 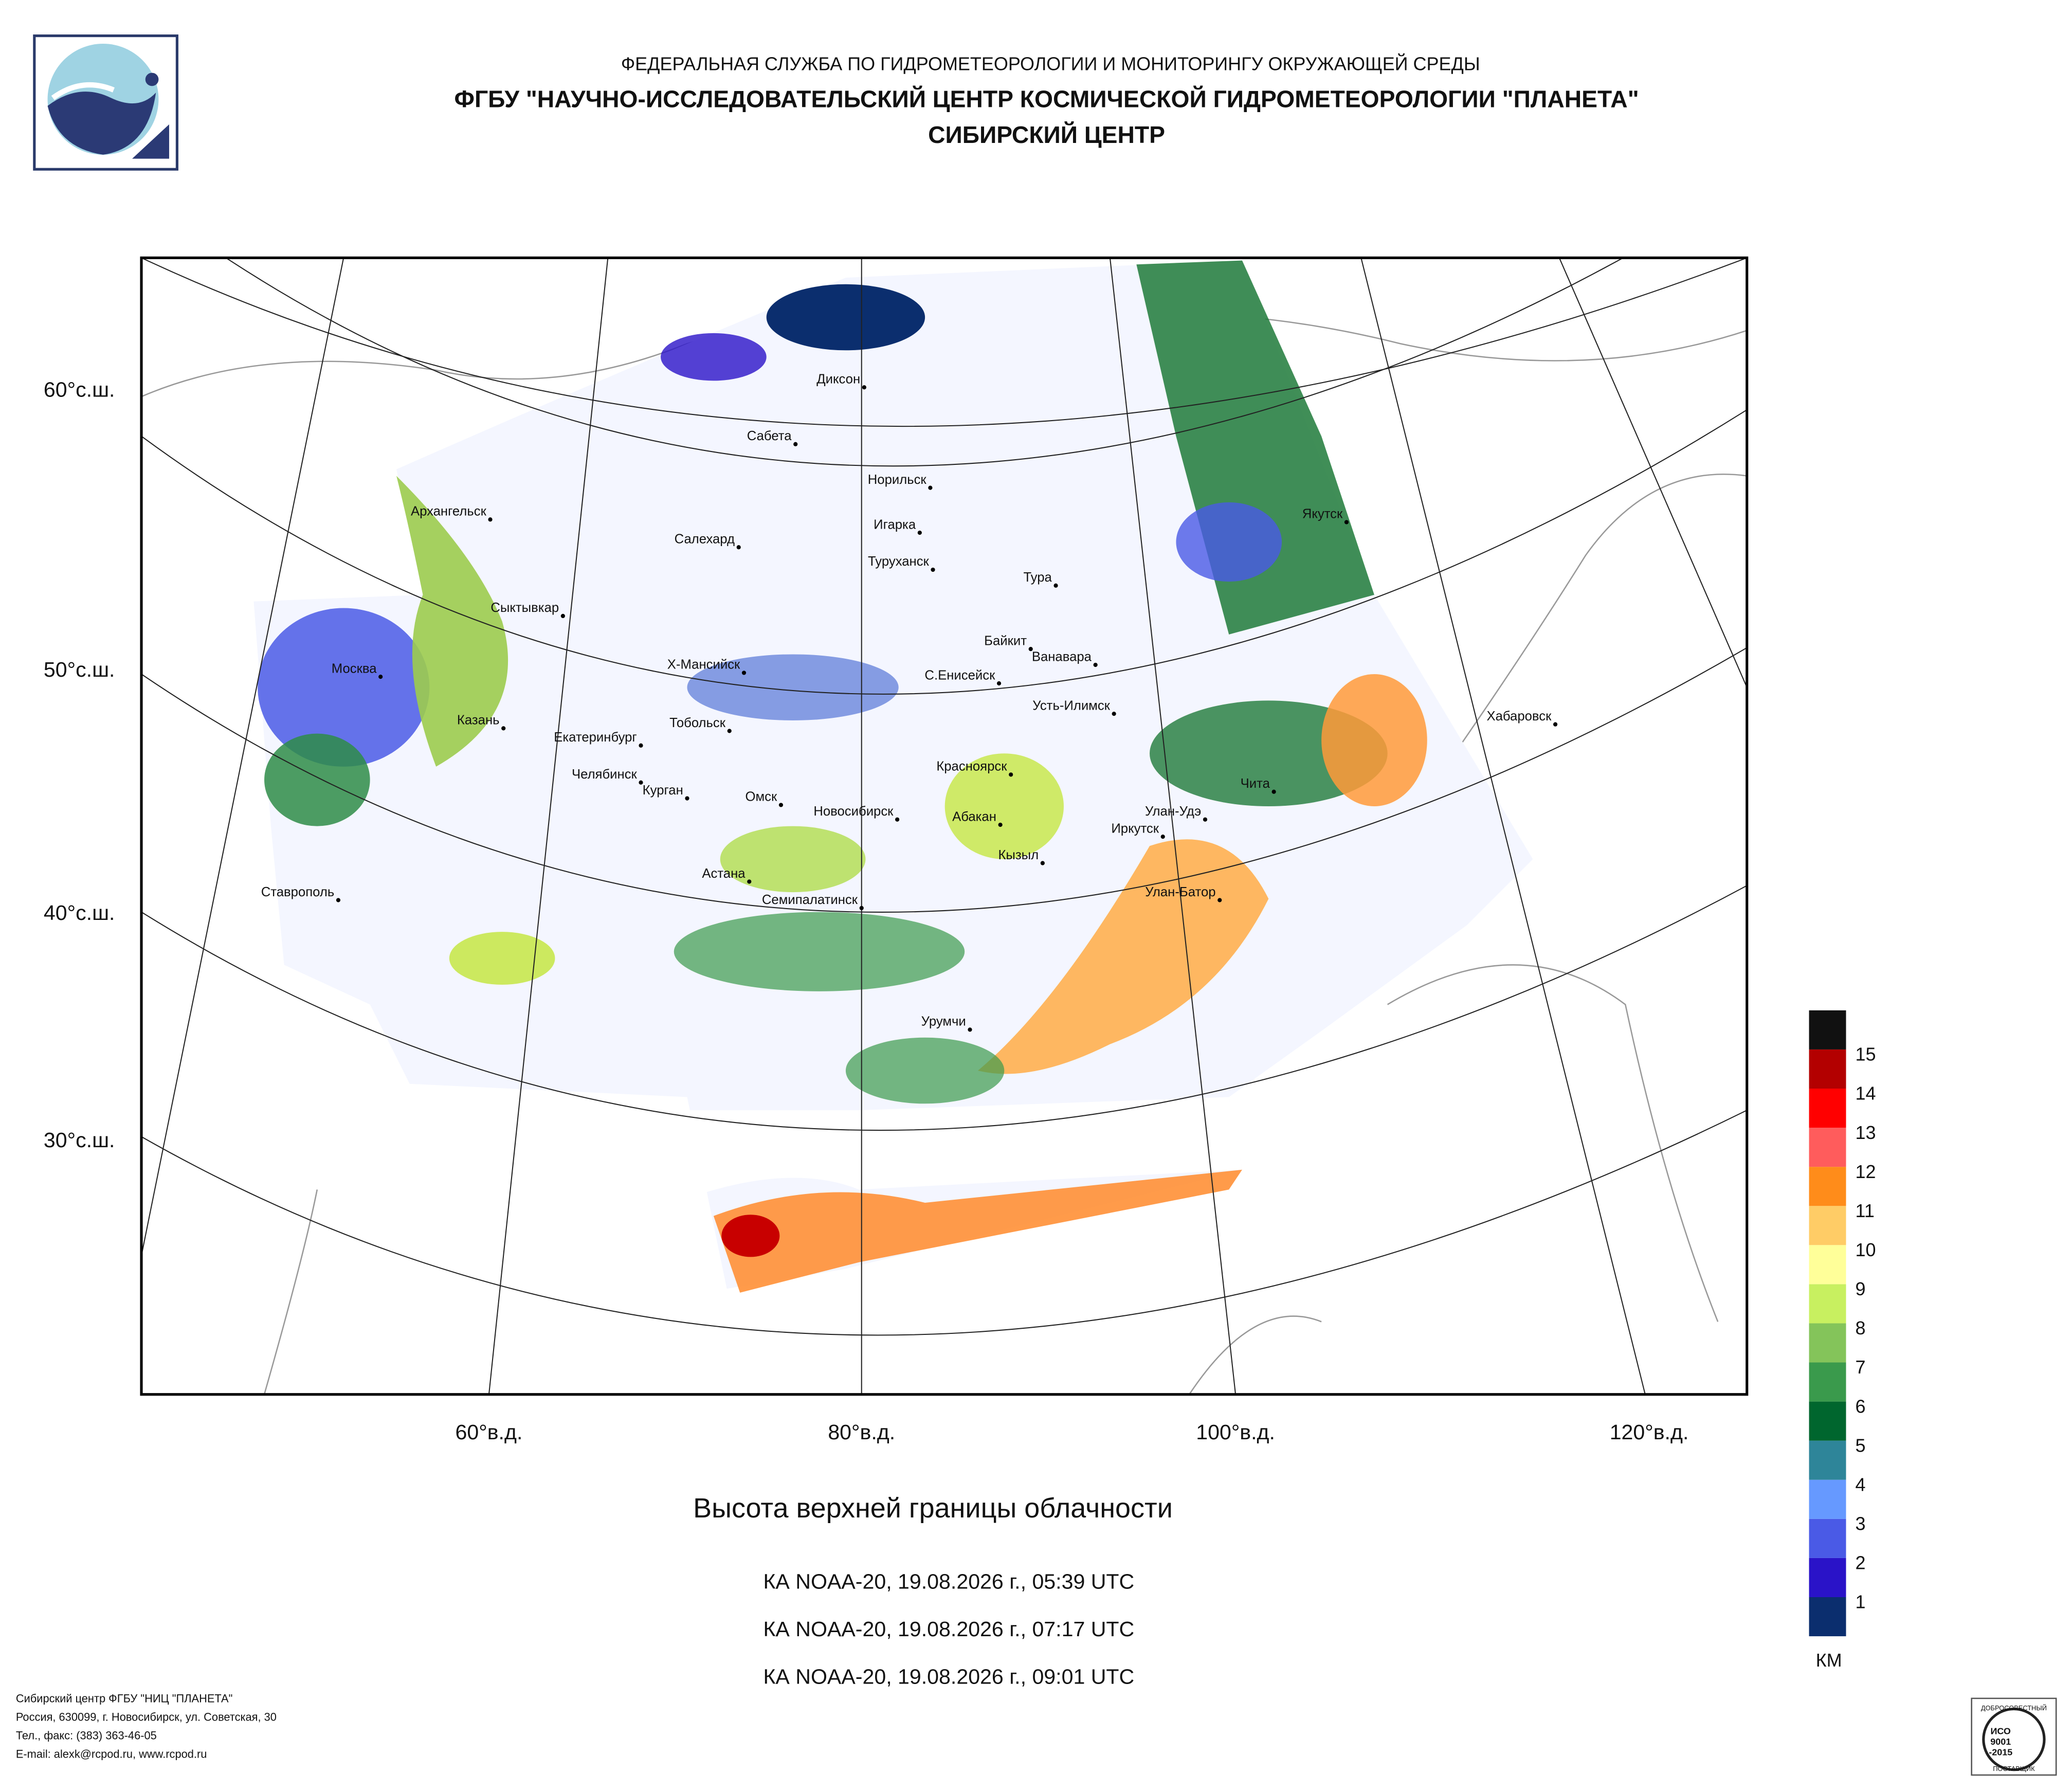 I want to click on city-label: Усть-Илимск, so click(x=1071, y=706).